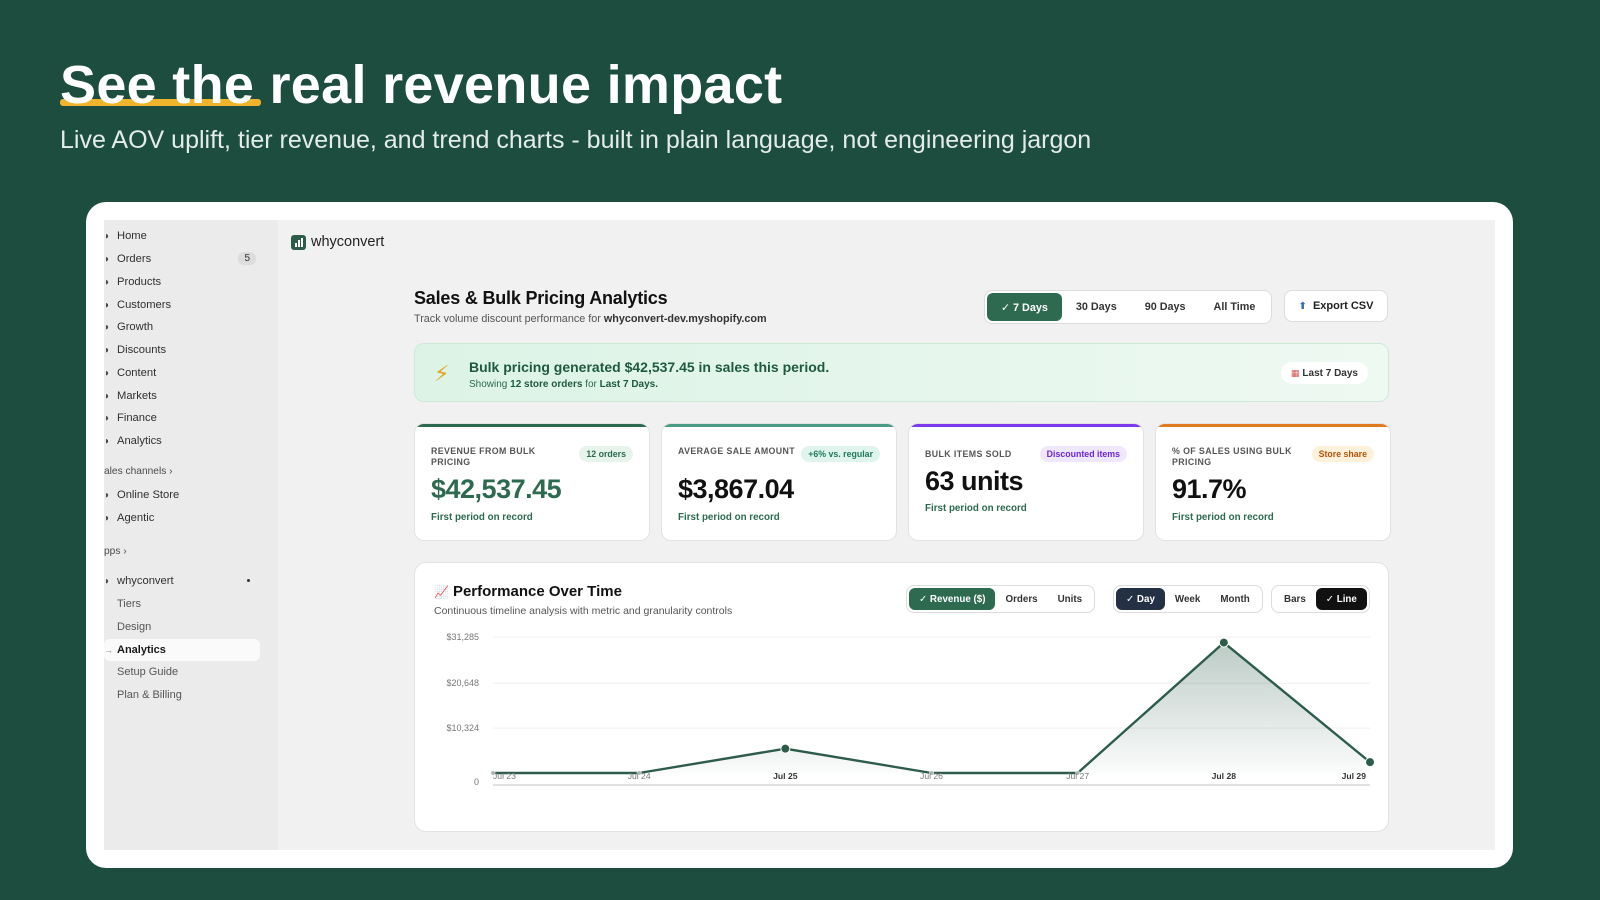  Describe the element at coordinates (107, 495) in the screenshot. I see `store-icon: ◗` at that location.